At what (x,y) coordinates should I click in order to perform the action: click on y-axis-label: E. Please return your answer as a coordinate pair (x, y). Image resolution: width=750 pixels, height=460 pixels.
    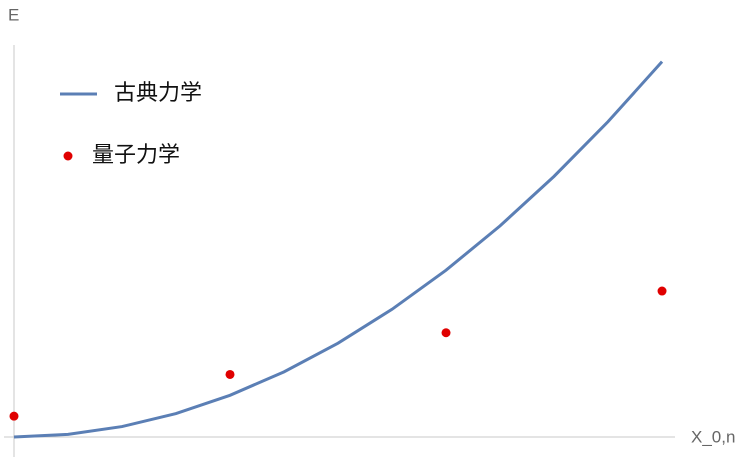
    Looking at the image, I should click on (13, 14).